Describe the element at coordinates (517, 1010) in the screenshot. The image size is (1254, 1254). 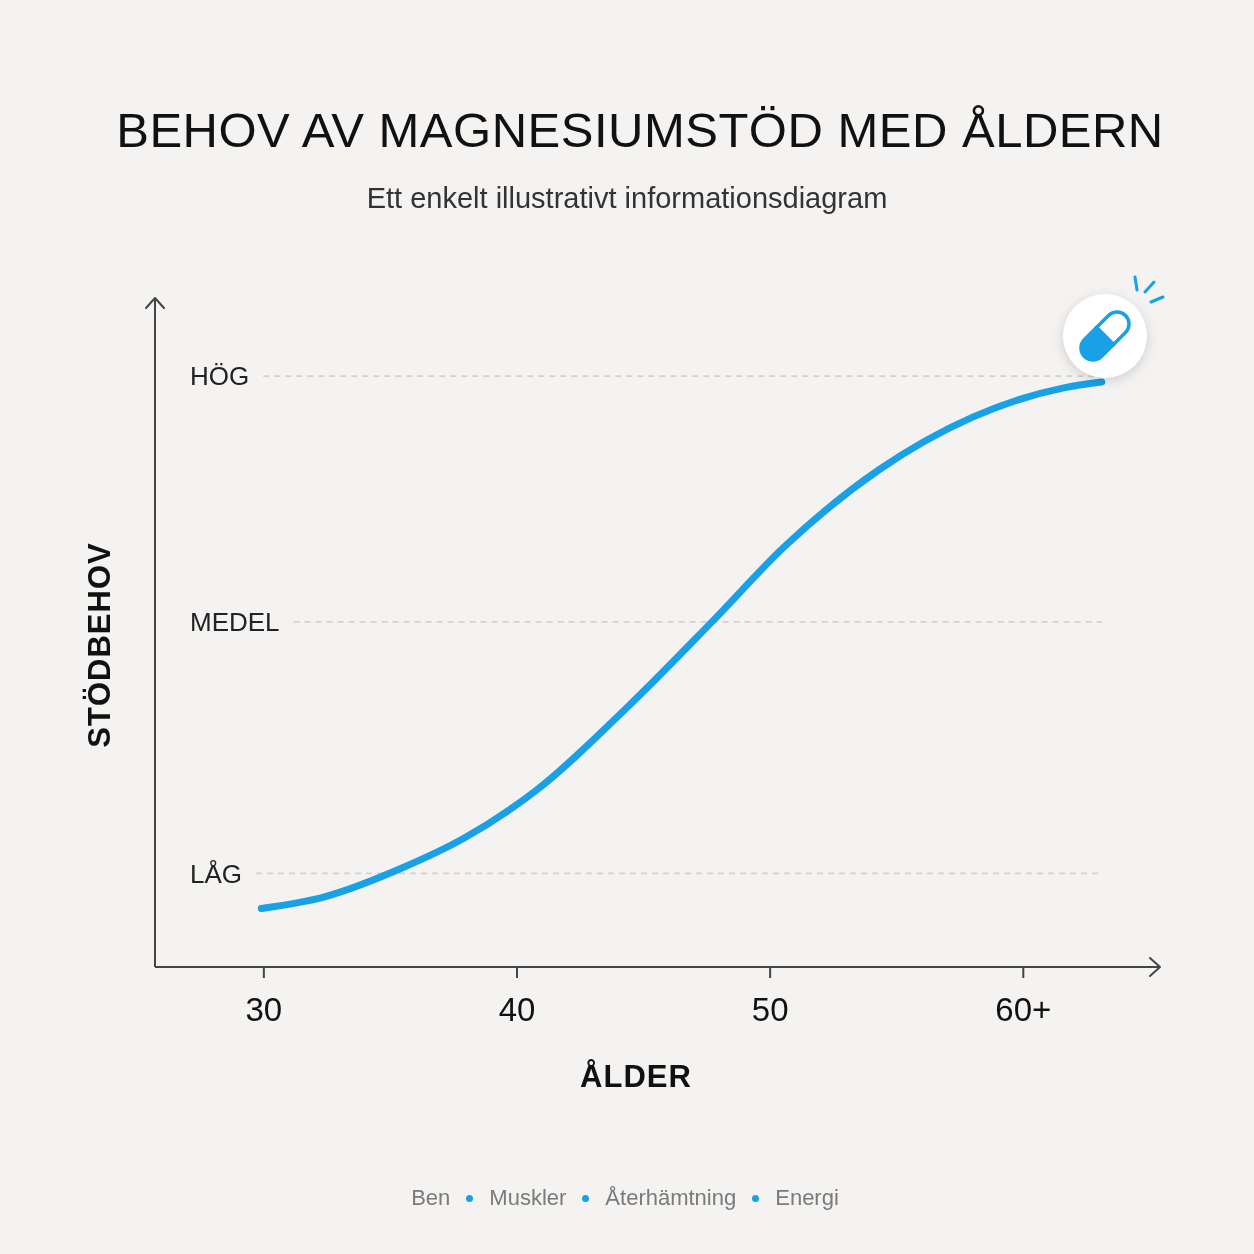
I see `x-tick-label: 40` at that location.